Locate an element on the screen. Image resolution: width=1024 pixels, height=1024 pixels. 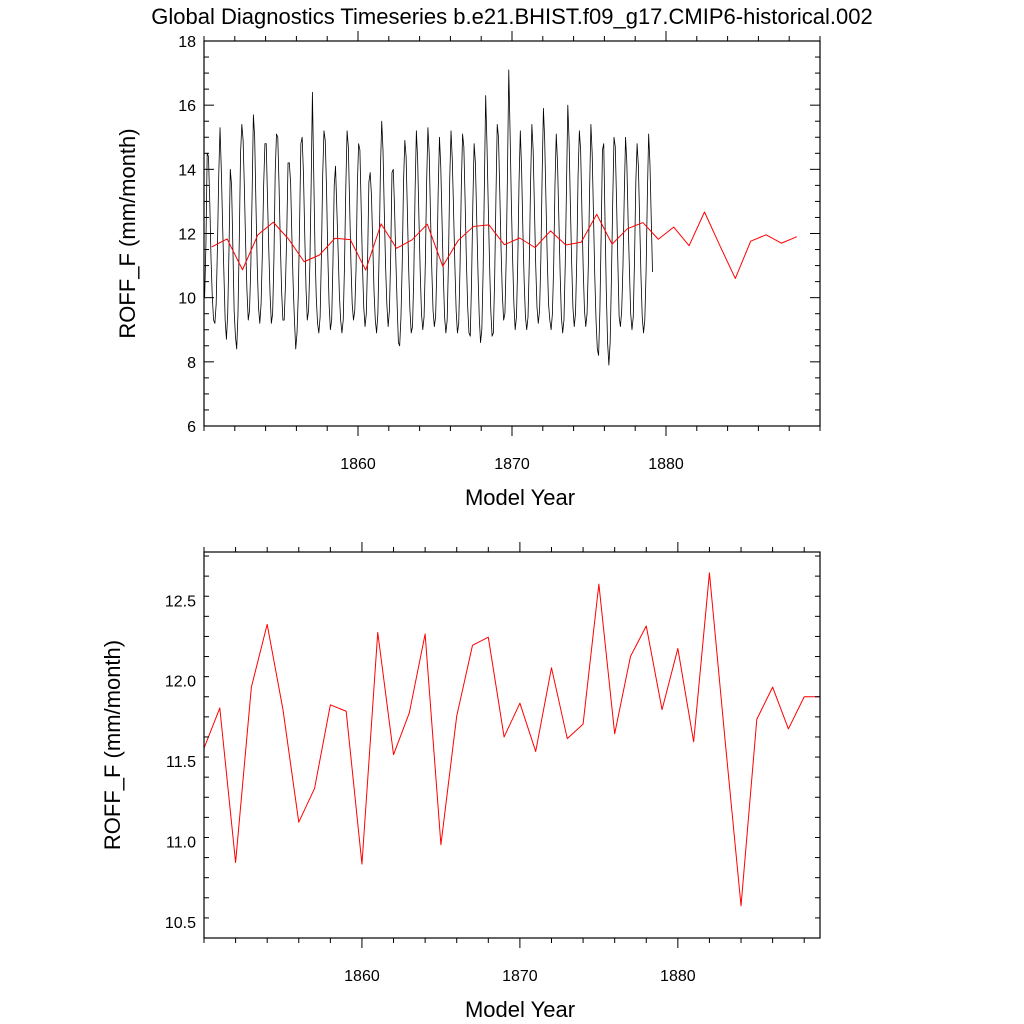
y-tick-label: 12.5 is located at coordinates (180, 601).